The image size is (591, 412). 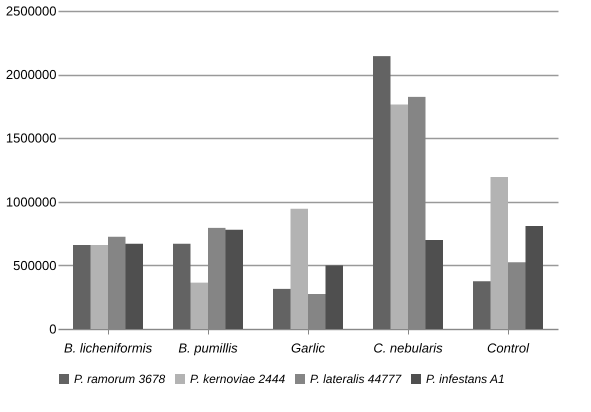 I want to click on x-tick-label: Control, so click(x=508, y=348).